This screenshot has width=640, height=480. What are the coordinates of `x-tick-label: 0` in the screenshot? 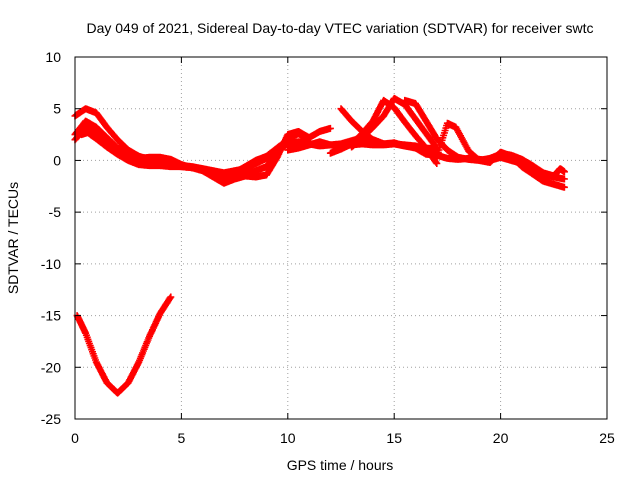 It's located at (75, 438).